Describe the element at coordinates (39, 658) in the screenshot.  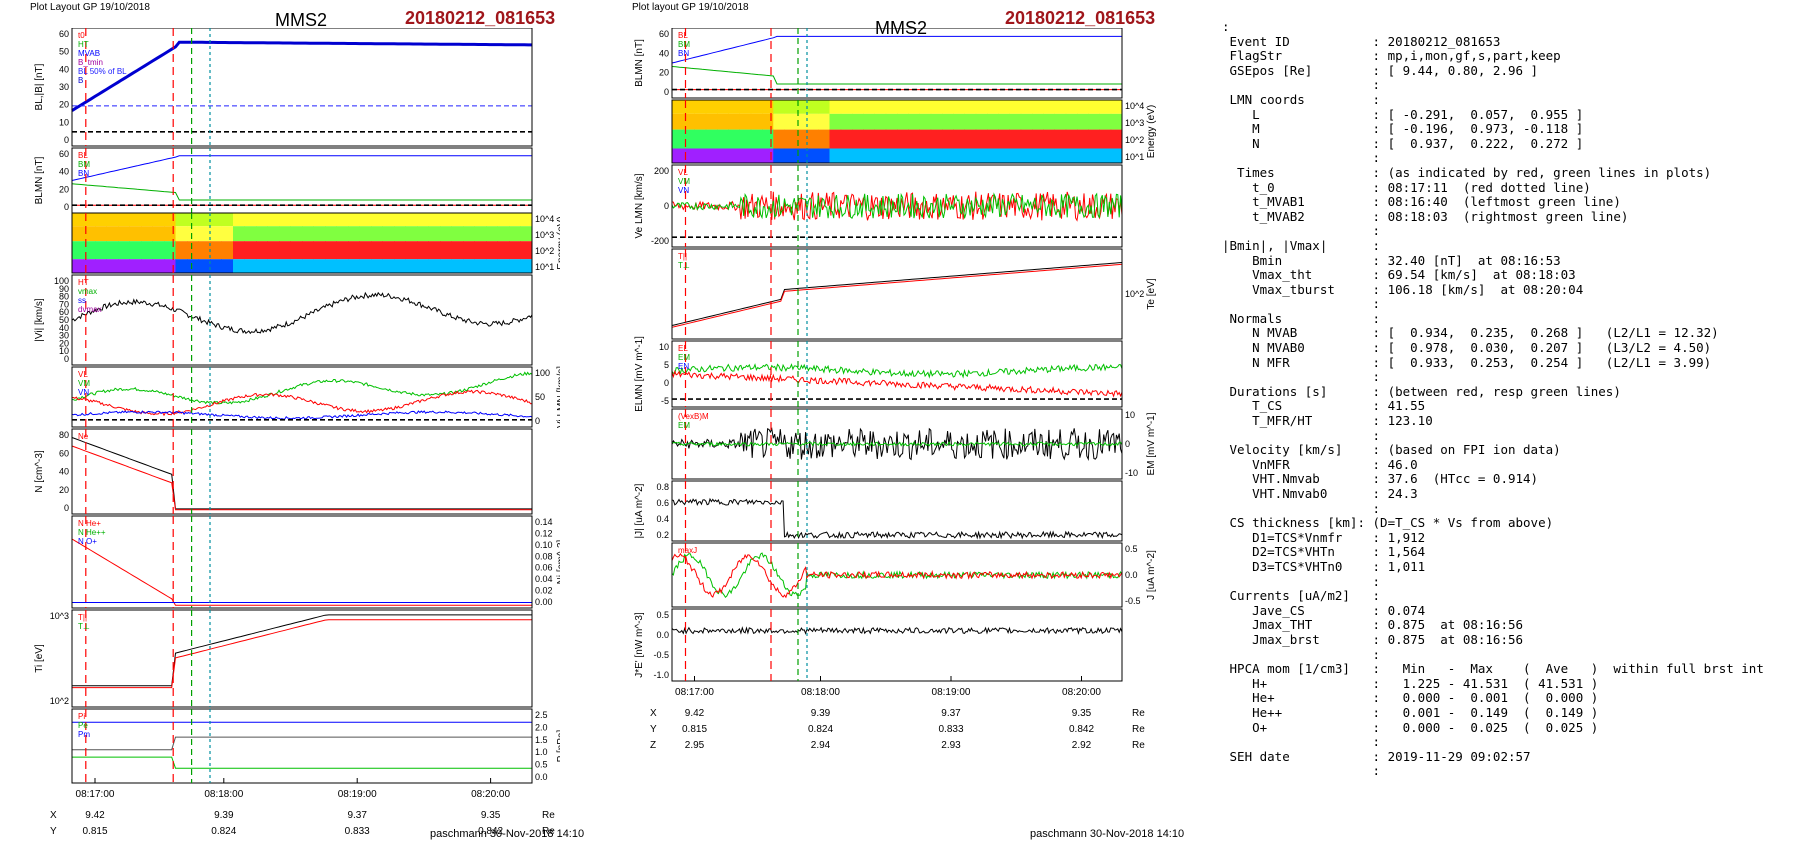
I see `y-axis-label: Ti [eV]` at that location.